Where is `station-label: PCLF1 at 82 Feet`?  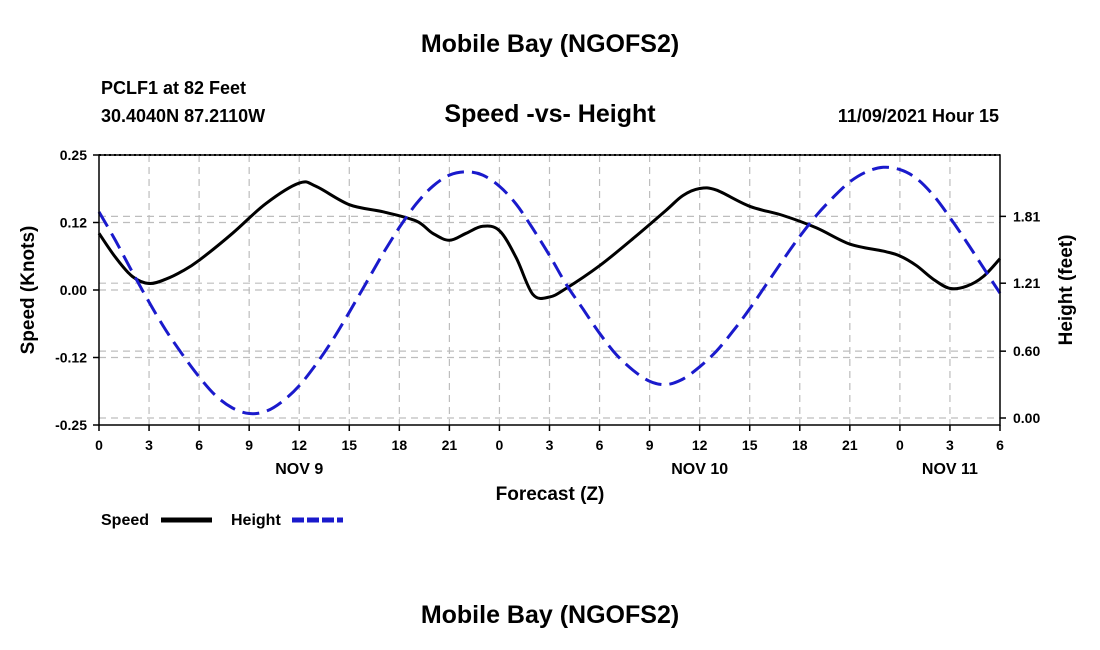
station-label: PCLF1 at 82 Feet is located at coordinates (174, 88).